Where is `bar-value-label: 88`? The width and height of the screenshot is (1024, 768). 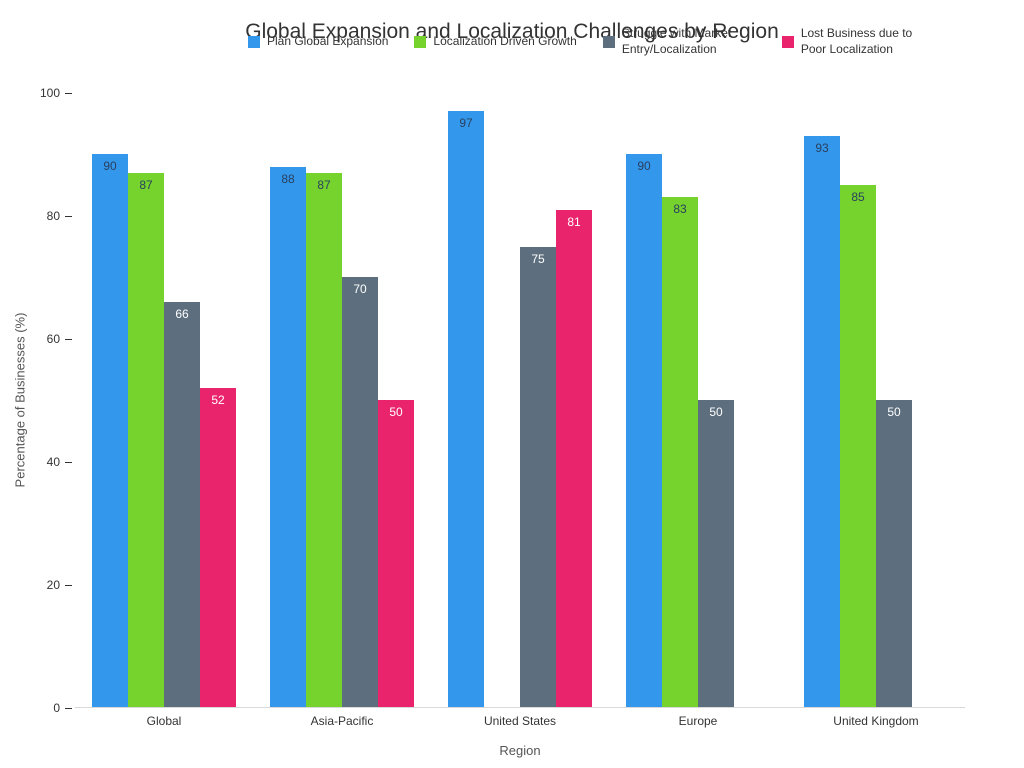 bar-value-label: 88 is located at coordinates (288, 178).